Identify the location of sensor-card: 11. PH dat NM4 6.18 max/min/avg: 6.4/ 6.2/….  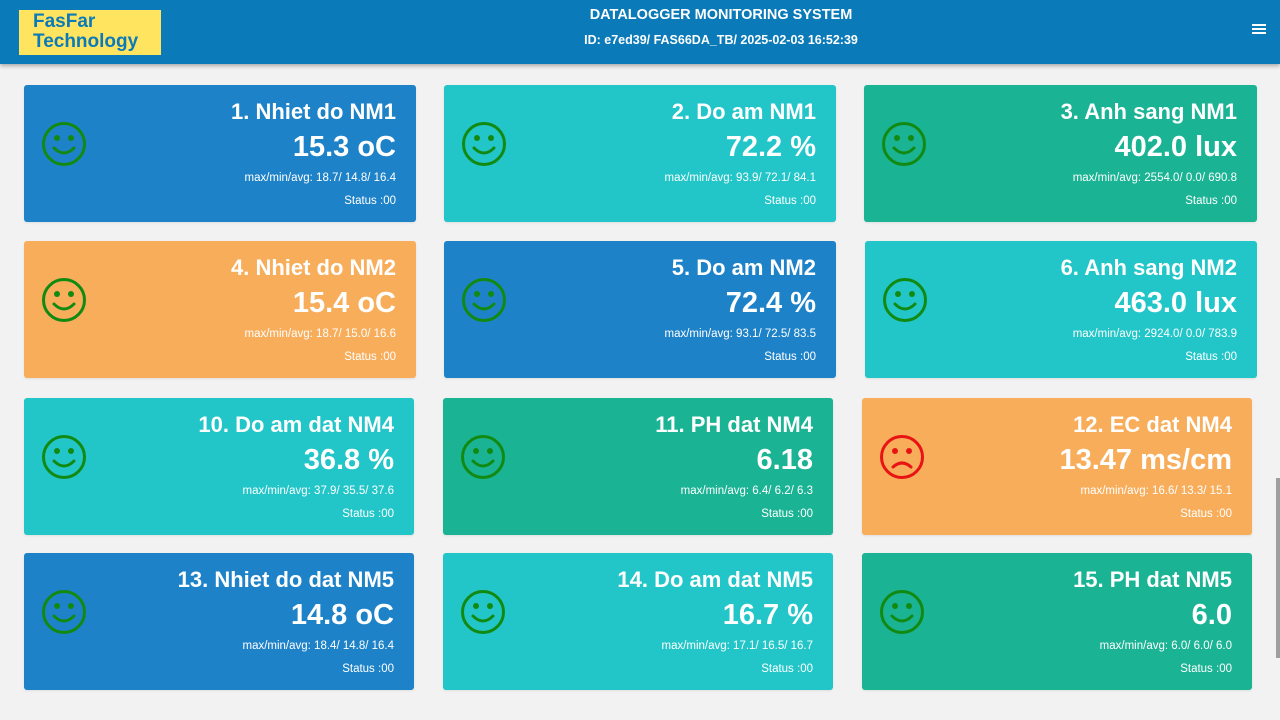
(638, 466).